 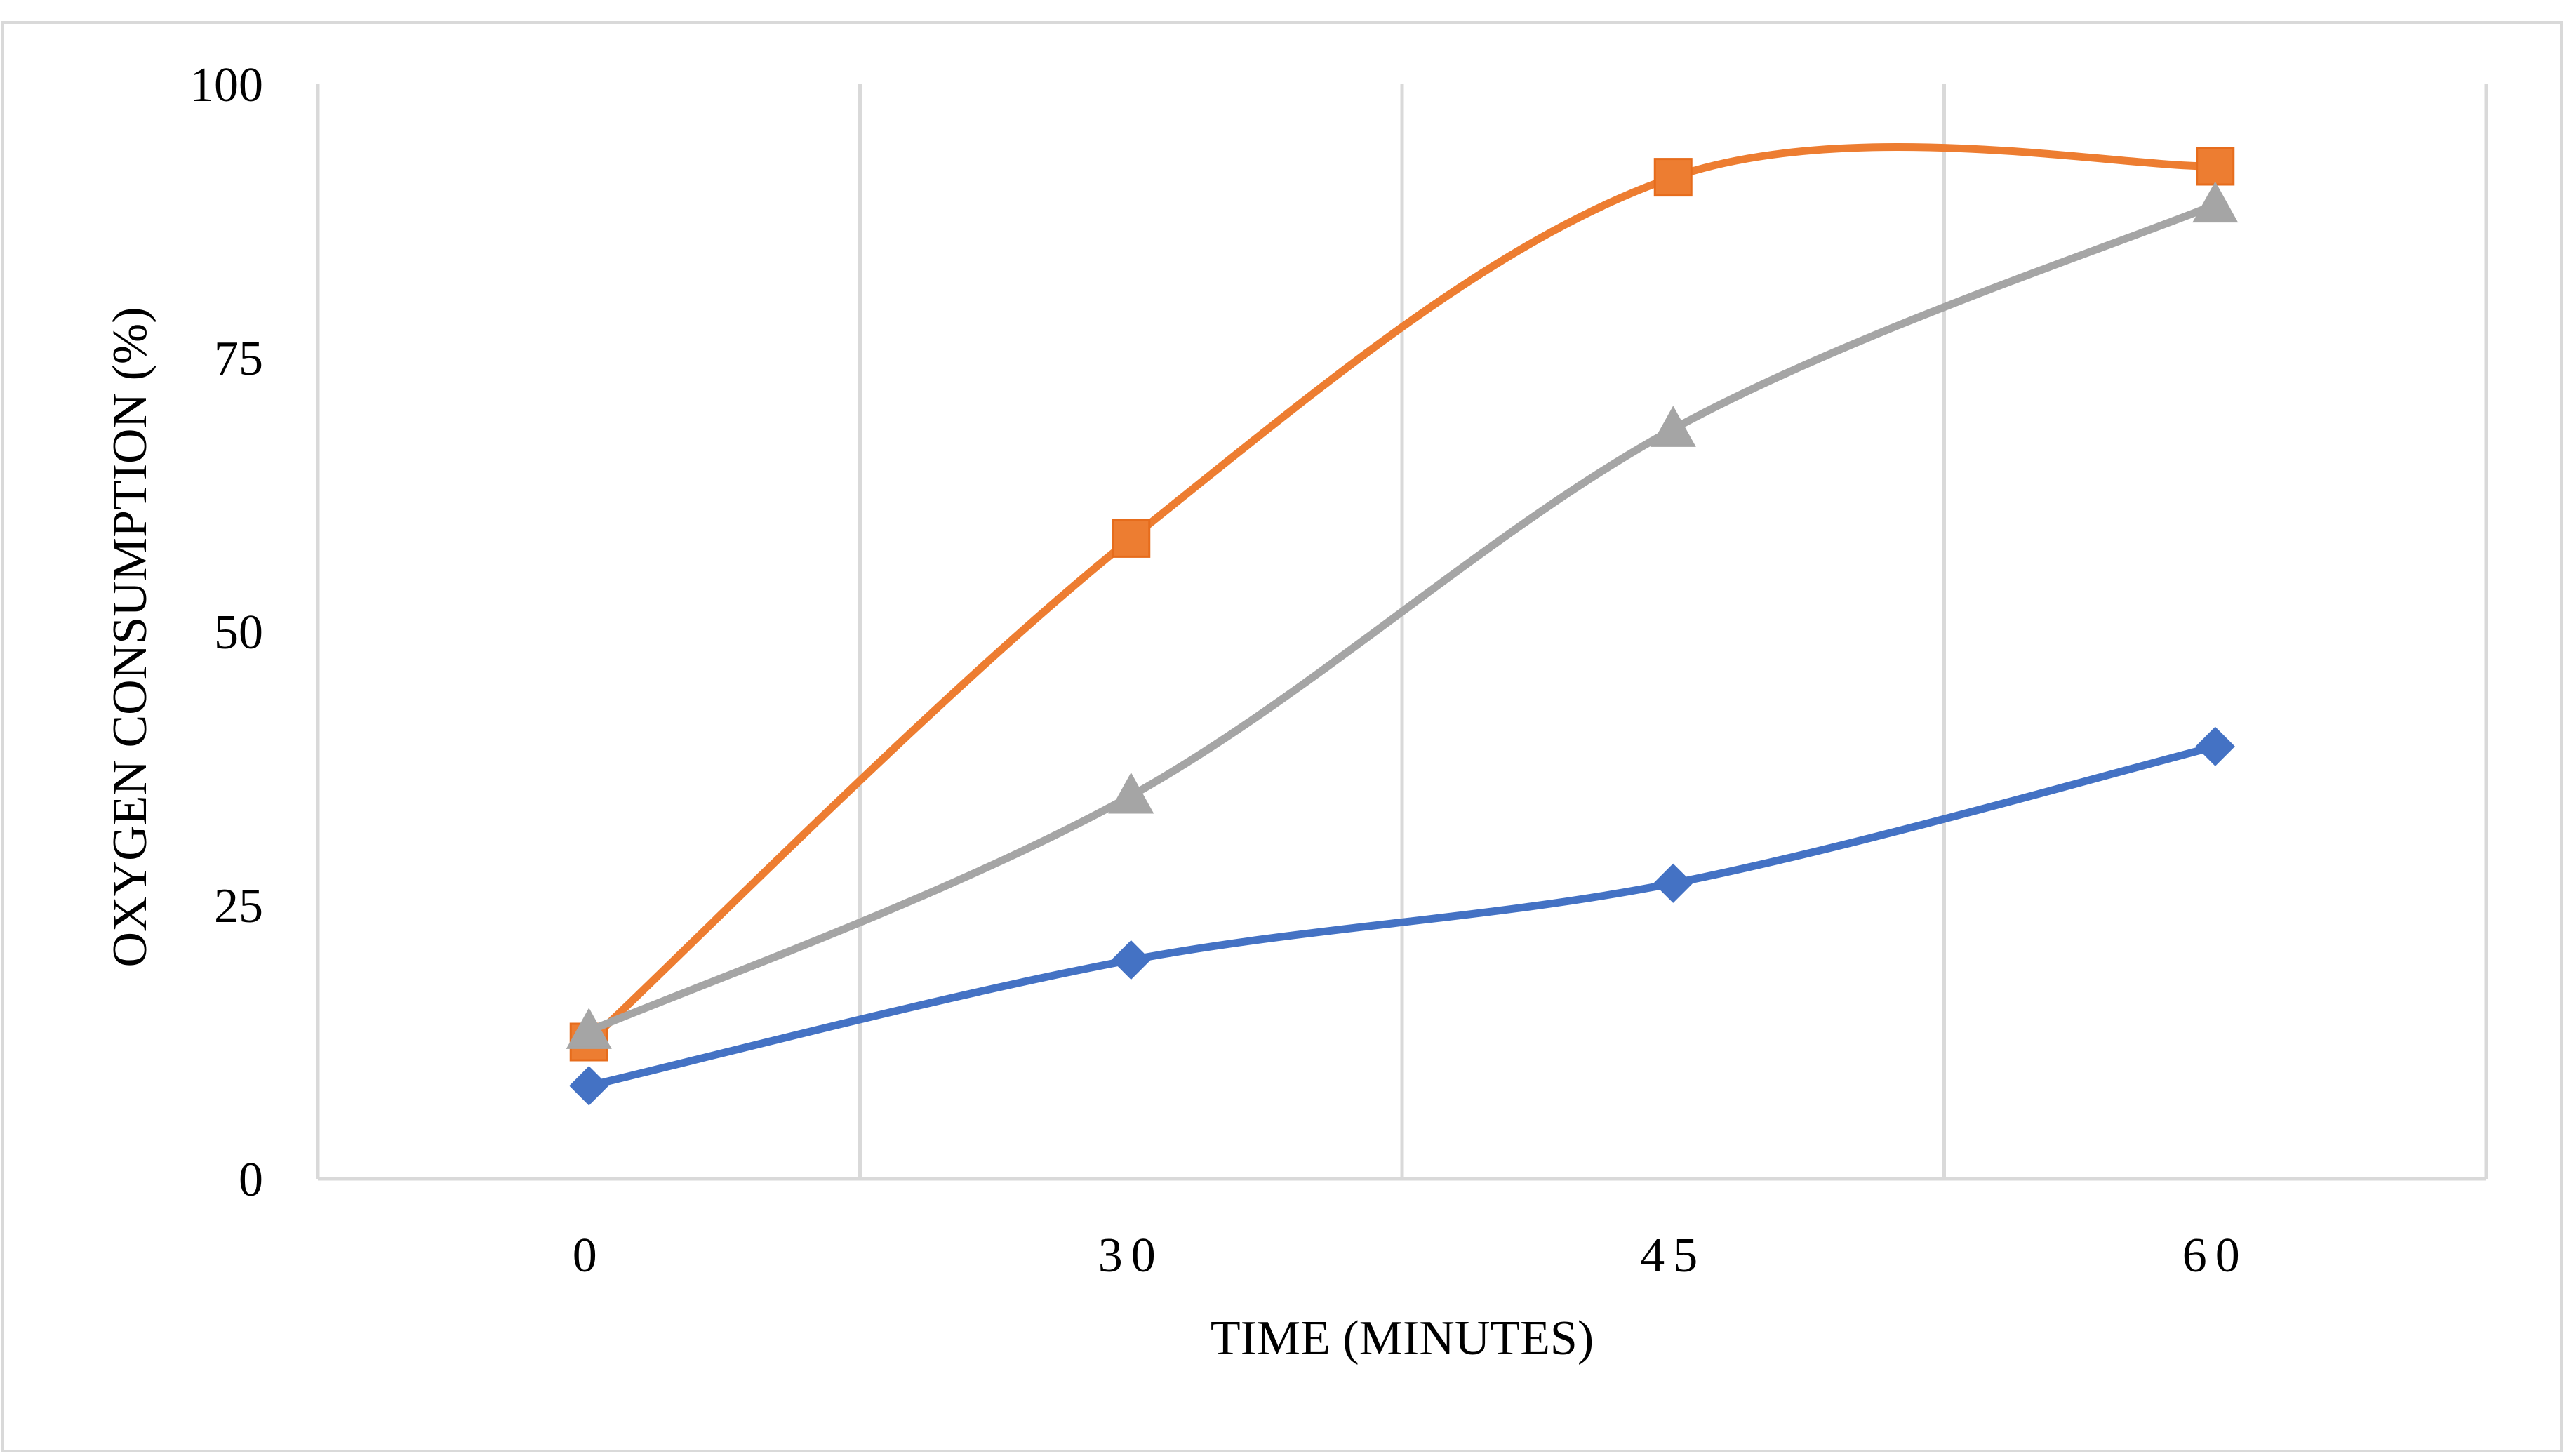 I want to click on y-tick-label: 50, so click(x=238, y=633).